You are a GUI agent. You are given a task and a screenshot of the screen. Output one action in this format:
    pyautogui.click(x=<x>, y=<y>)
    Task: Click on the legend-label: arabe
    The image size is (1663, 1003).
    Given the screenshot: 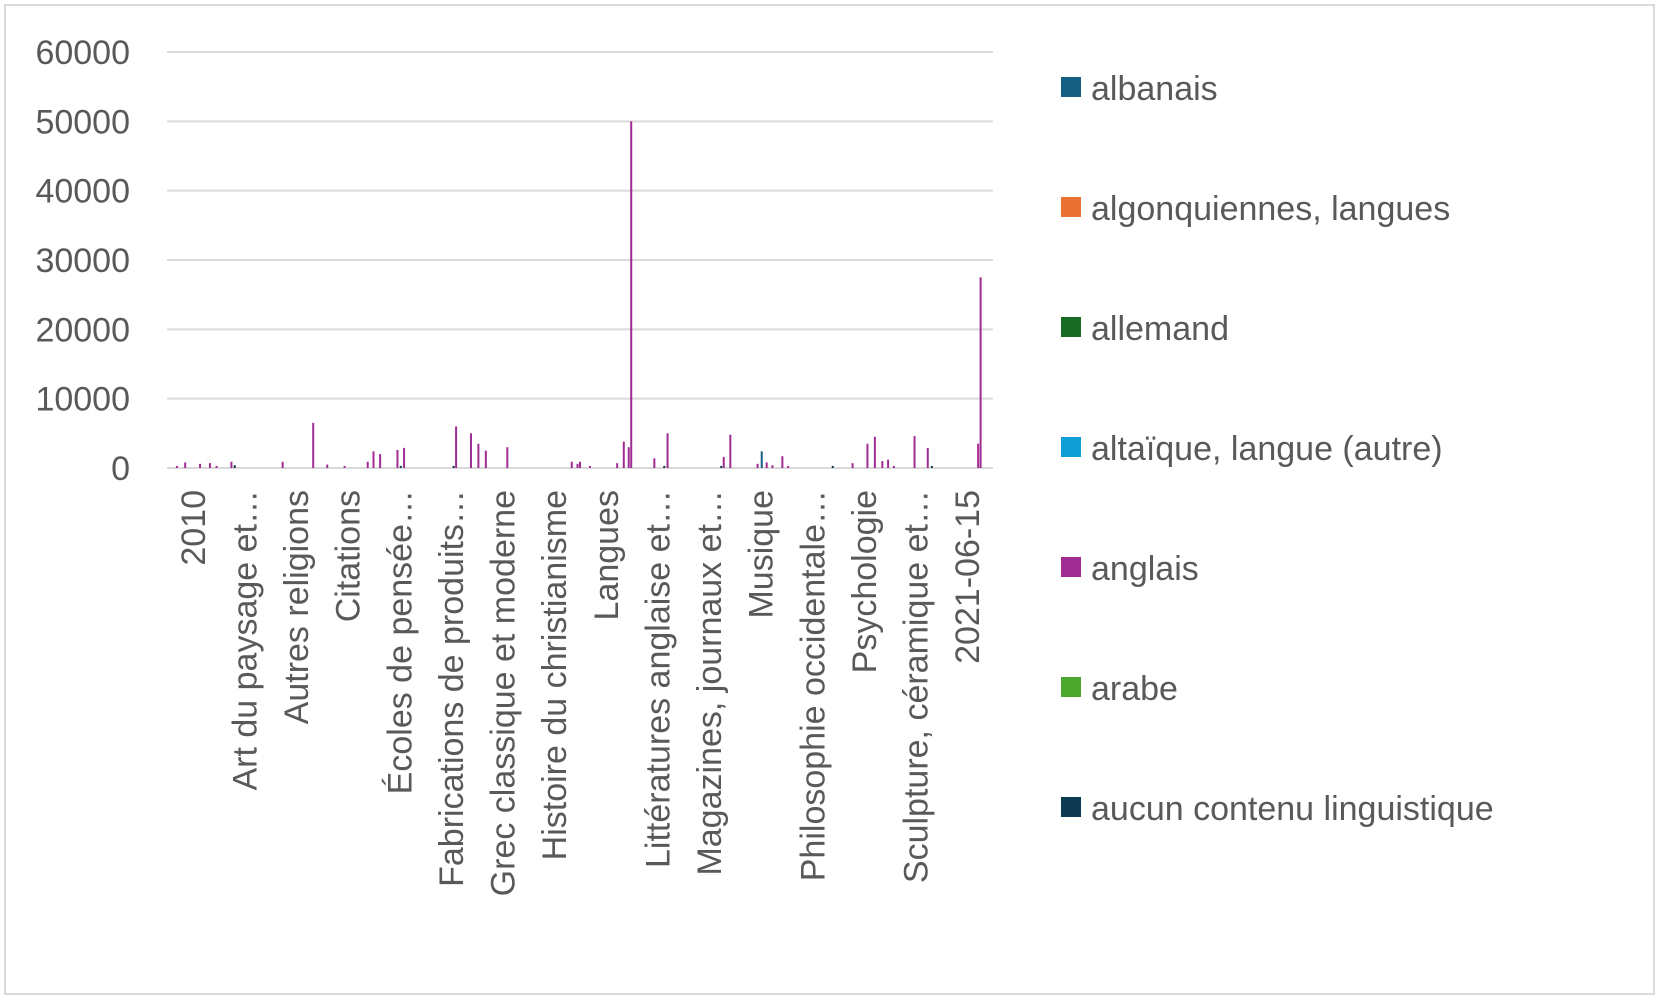 What is the action you would take?
    pyautogui.click(x=1134, y=689)
    